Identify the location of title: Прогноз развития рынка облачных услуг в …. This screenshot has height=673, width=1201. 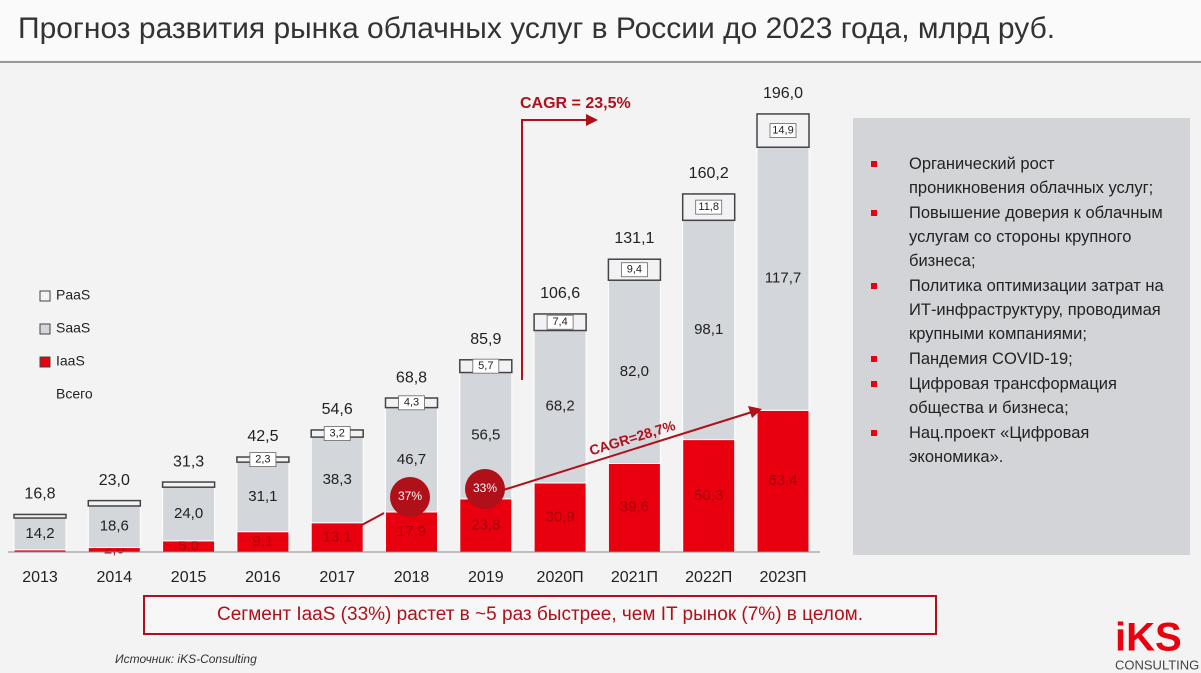
(536, 28).